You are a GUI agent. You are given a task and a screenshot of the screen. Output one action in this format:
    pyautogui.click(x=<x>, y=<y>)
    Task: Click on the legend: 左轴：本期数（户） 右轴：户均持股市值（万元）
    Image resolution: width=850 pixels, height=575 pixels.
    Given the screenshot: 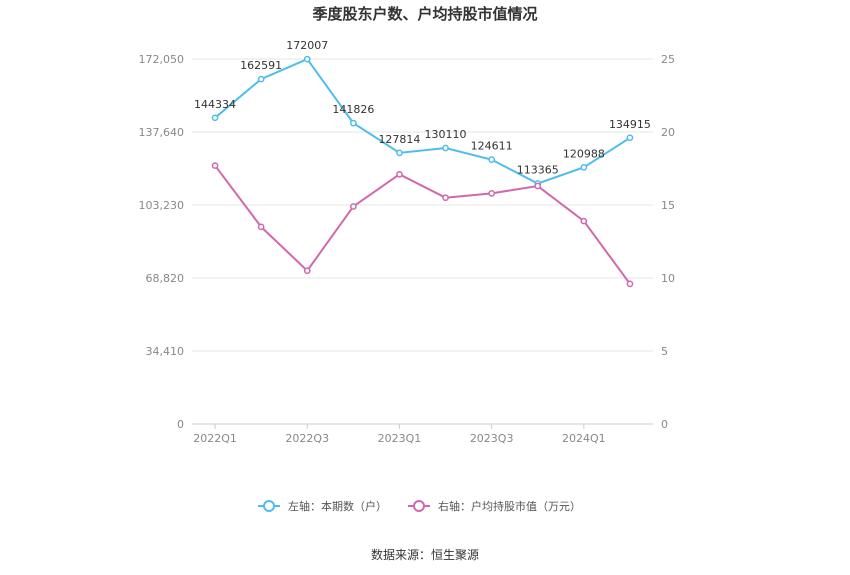 What is the action you would take?
    pyautogui.click(x=419, y=506)
    